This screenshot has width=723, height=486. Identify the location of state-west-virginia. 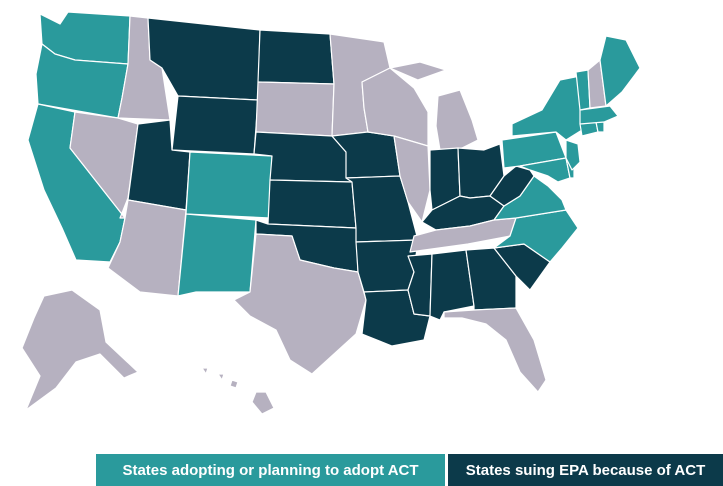
(512, 186).